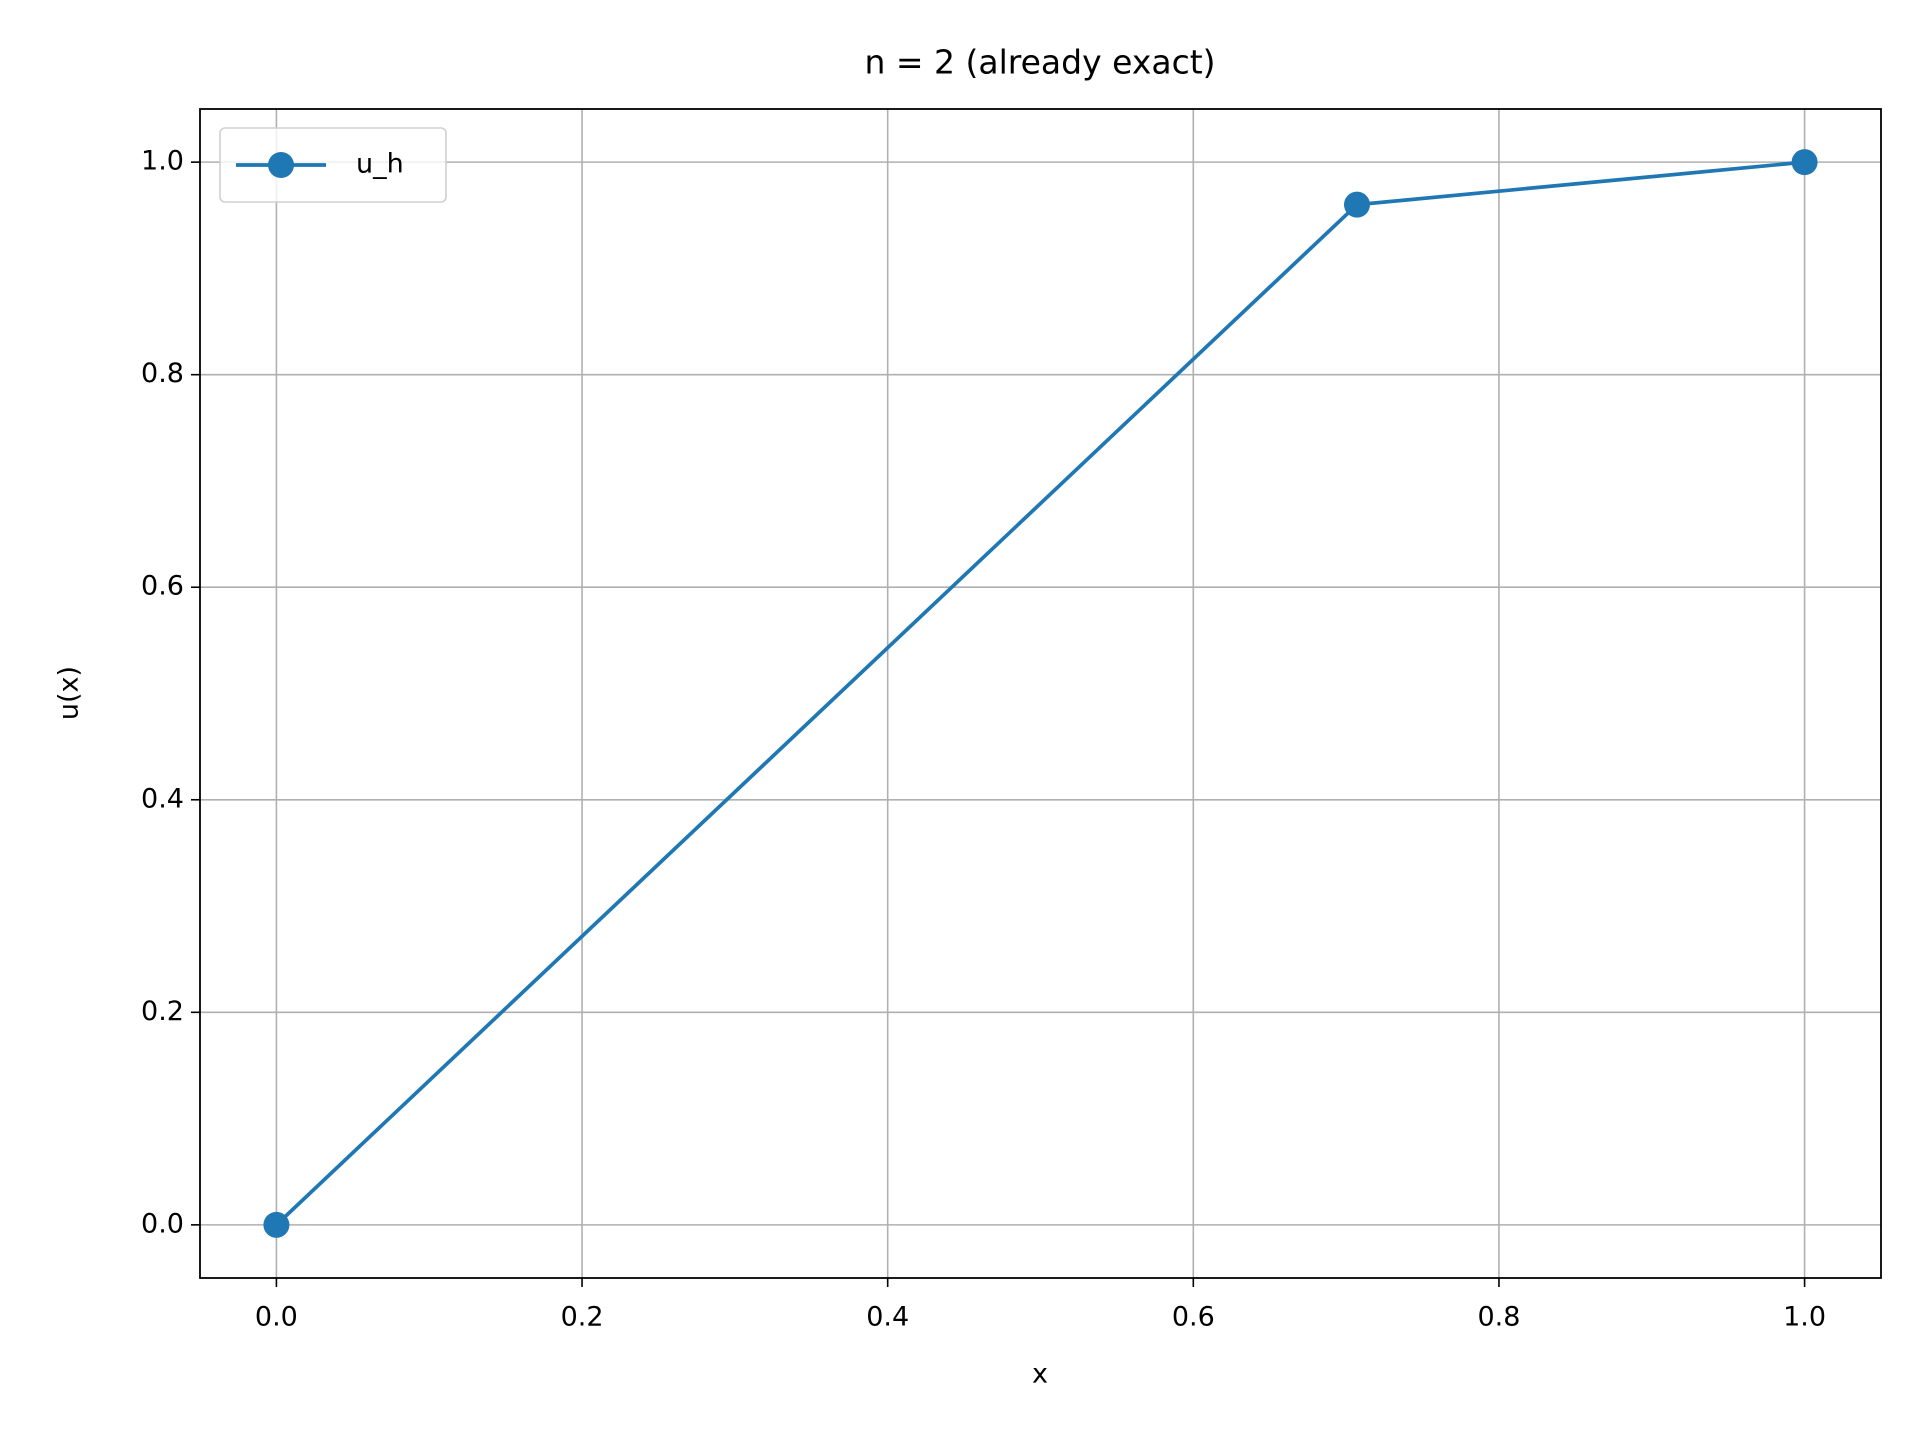 This screenshot has width=1920, height=1440. What do you see at coordinates (162, 373) in the screenshot?
I see `y-tick-label: 0.8` at bounding box center [162, 373].